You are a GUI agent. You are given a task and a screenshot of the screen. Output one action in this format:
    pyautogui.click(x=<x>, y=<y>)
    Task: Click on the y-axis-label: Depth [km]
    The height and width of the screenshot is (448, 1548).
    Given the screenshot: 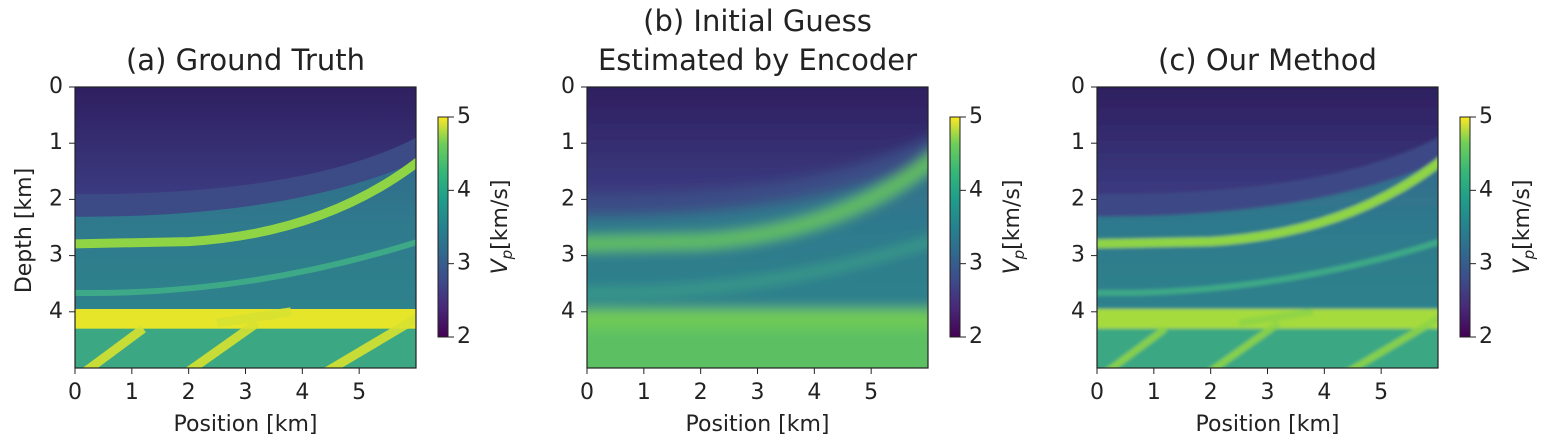 What is the action you would take?
    pyautogui.click(x=24, y=230)
    